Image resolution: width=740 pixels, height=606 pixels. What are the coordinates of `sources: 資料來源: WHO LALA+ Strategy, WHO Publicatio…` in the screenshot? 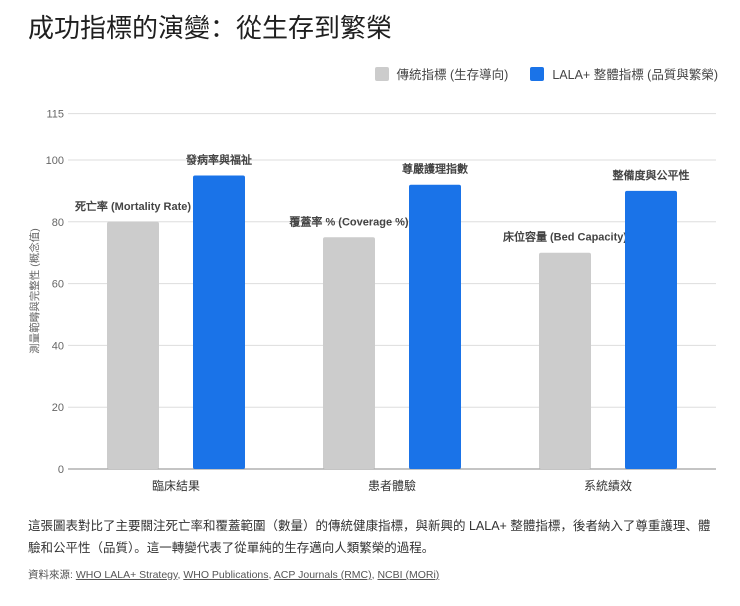 It's located at (234, 575).